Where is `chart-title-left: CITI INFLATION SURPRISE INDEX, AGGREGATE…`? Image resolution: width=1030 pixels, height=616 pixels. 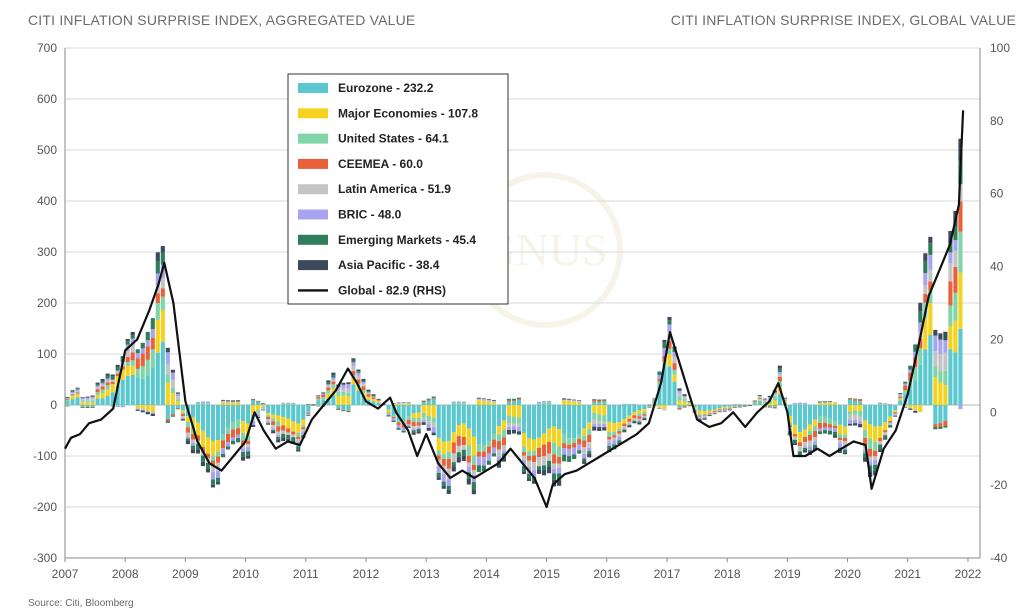
chart-title-left: CITI INFLATION SURPRISE INDEX, AGGREGATE… is located at coordinates (222, 20).